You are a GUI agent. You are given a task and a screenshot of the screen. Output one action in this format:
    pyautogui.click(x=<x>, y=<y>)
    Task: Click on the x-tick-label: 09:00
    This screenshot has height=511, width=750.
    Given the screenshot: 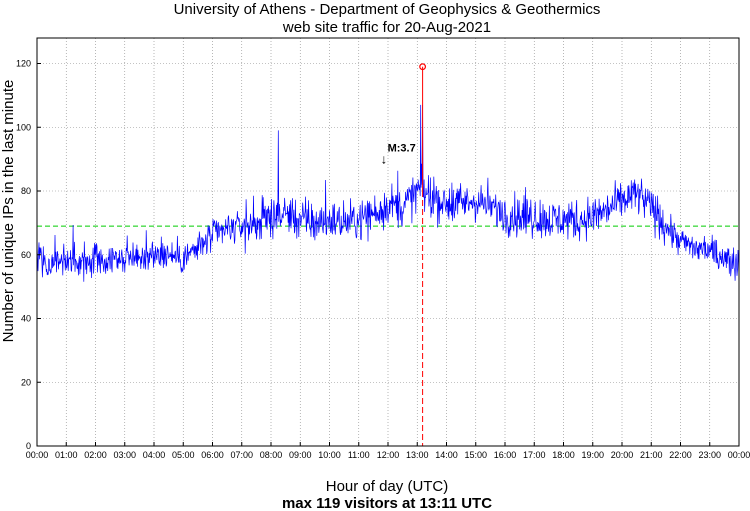 What is the action you would take?
    pyautogui.click(x=300, y=455)
    